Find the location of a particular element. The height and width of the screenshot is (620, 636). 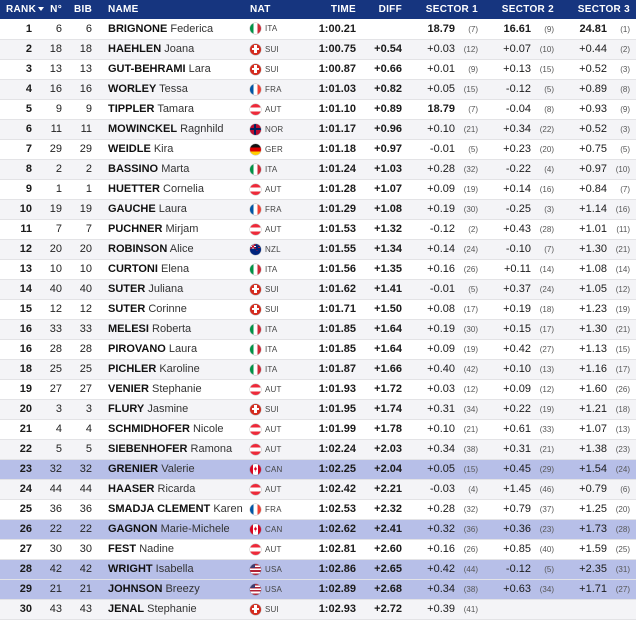

column-header-sector-3: SECTOR 3 is located at coordinates (598, 9).